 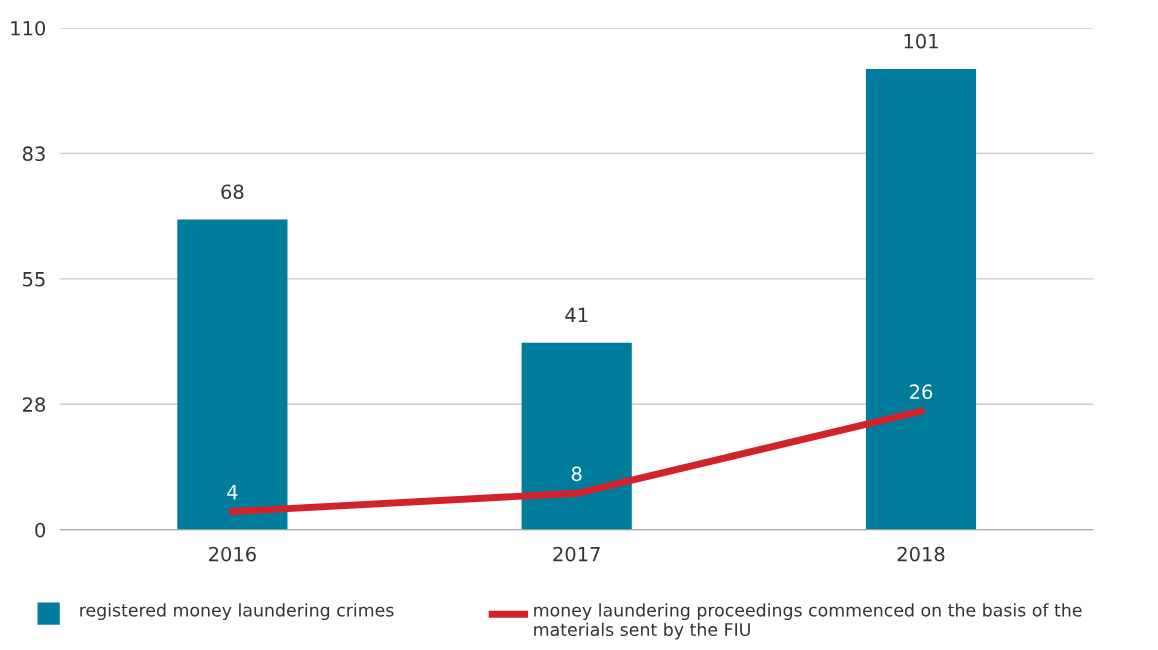 I want to click on x-tick-label: 2017, so click(x=576, y=554).